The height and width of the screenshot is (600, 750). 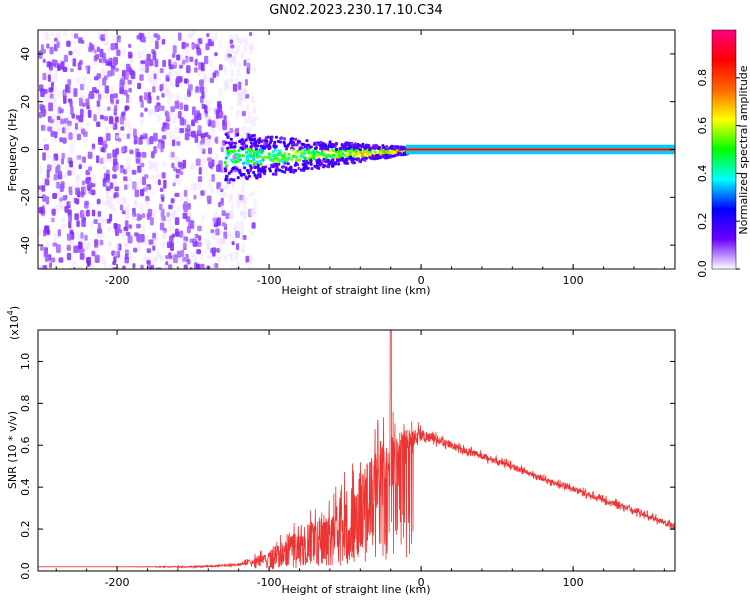 What do you see at coordinates (25, 529) in the screenshot?
I see `y-tick-label: 0.2` at bounding box center [25, 529].